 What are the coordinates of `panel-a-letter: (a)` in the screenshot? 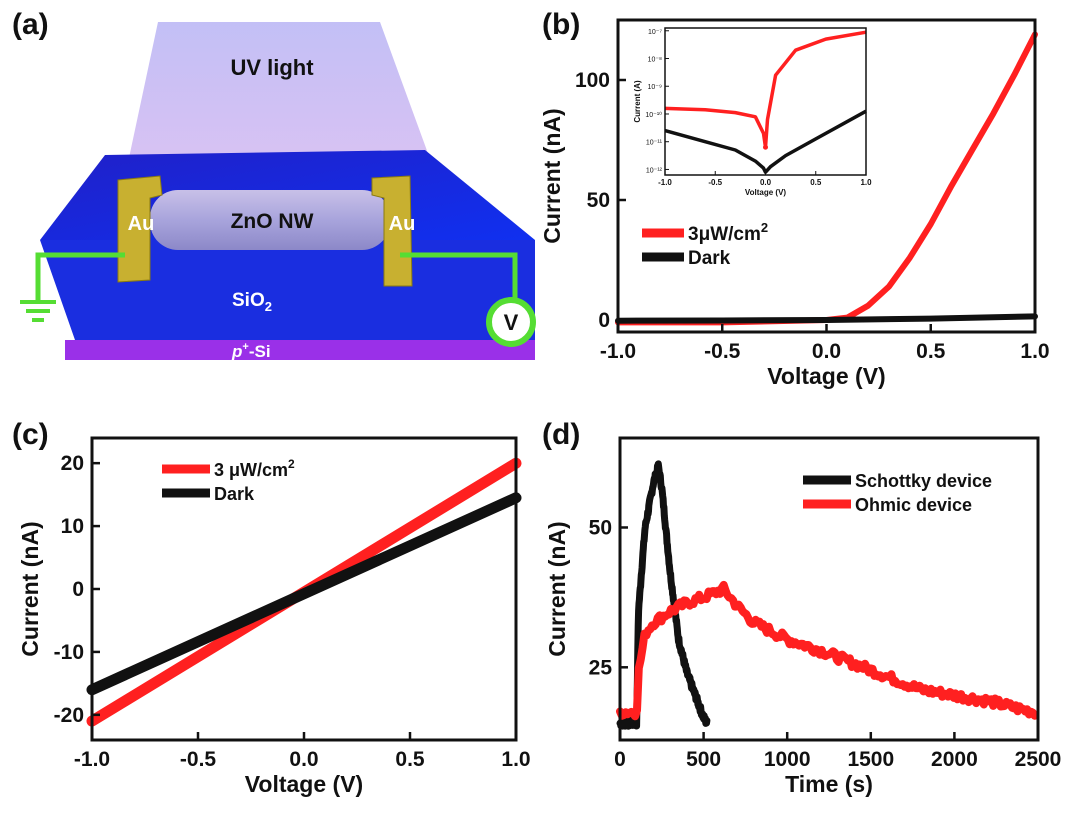 It's located at (30, 24).